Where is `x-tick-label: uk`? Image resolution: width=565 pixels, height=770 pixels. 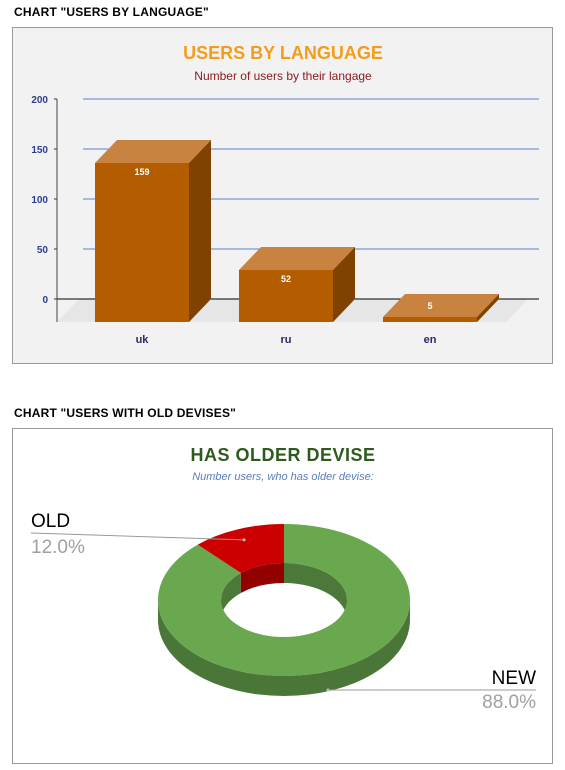
x-tick-label: uk is located at coordinates (143, 340).